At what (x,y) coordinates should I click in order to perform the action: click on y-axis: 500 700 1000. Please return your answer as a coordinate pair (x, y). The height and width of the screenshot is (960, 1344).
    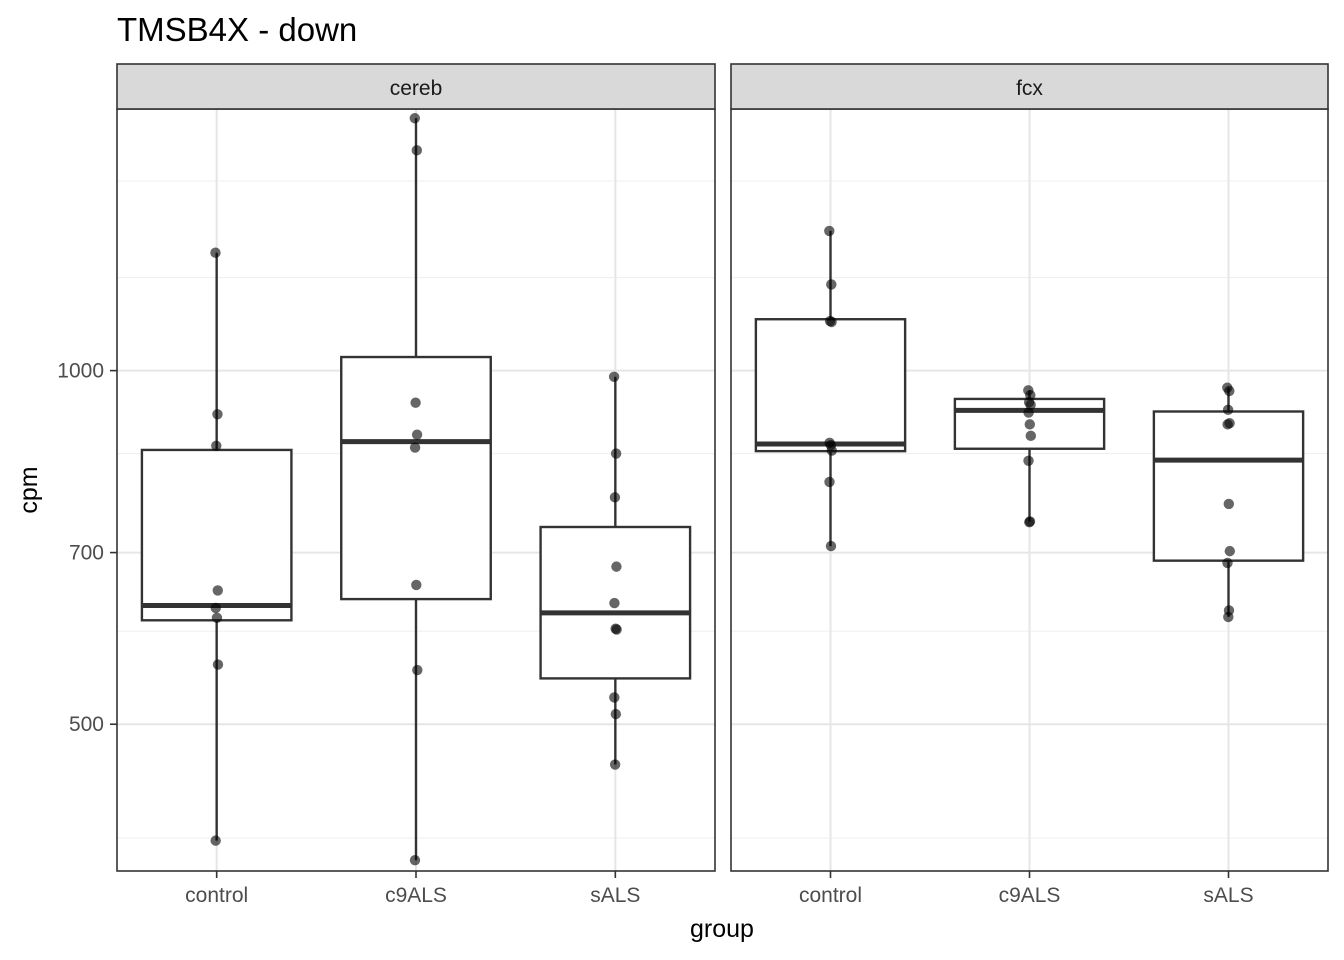
    Looking at the image, I should click on (87, 548).